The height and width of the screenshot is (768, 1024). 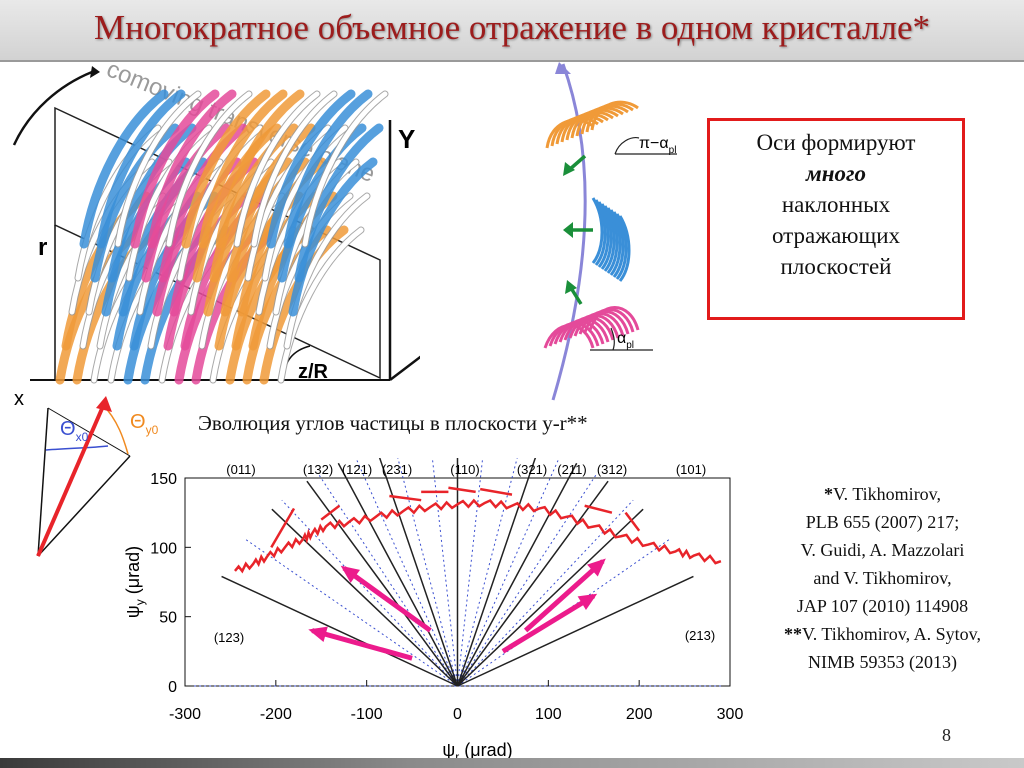 What do you see at coordinates (95, 72) in the screenshot?
I see `comoving-arrow-head` at bounding box center [95, 72].